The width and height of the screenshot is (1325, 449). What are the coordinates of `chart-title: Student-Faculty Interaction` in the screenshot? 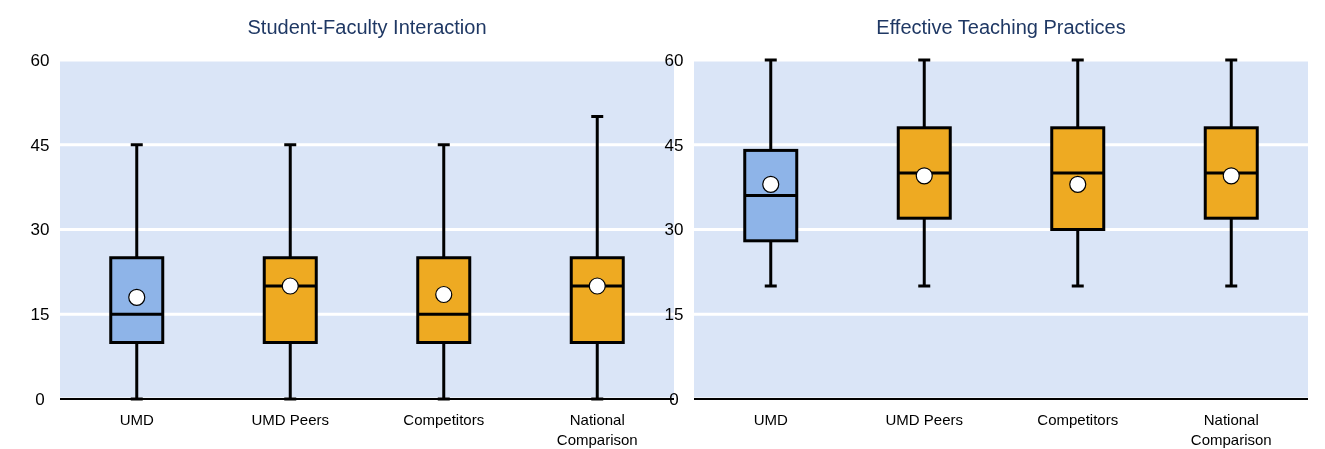 It's located at (367, 27).